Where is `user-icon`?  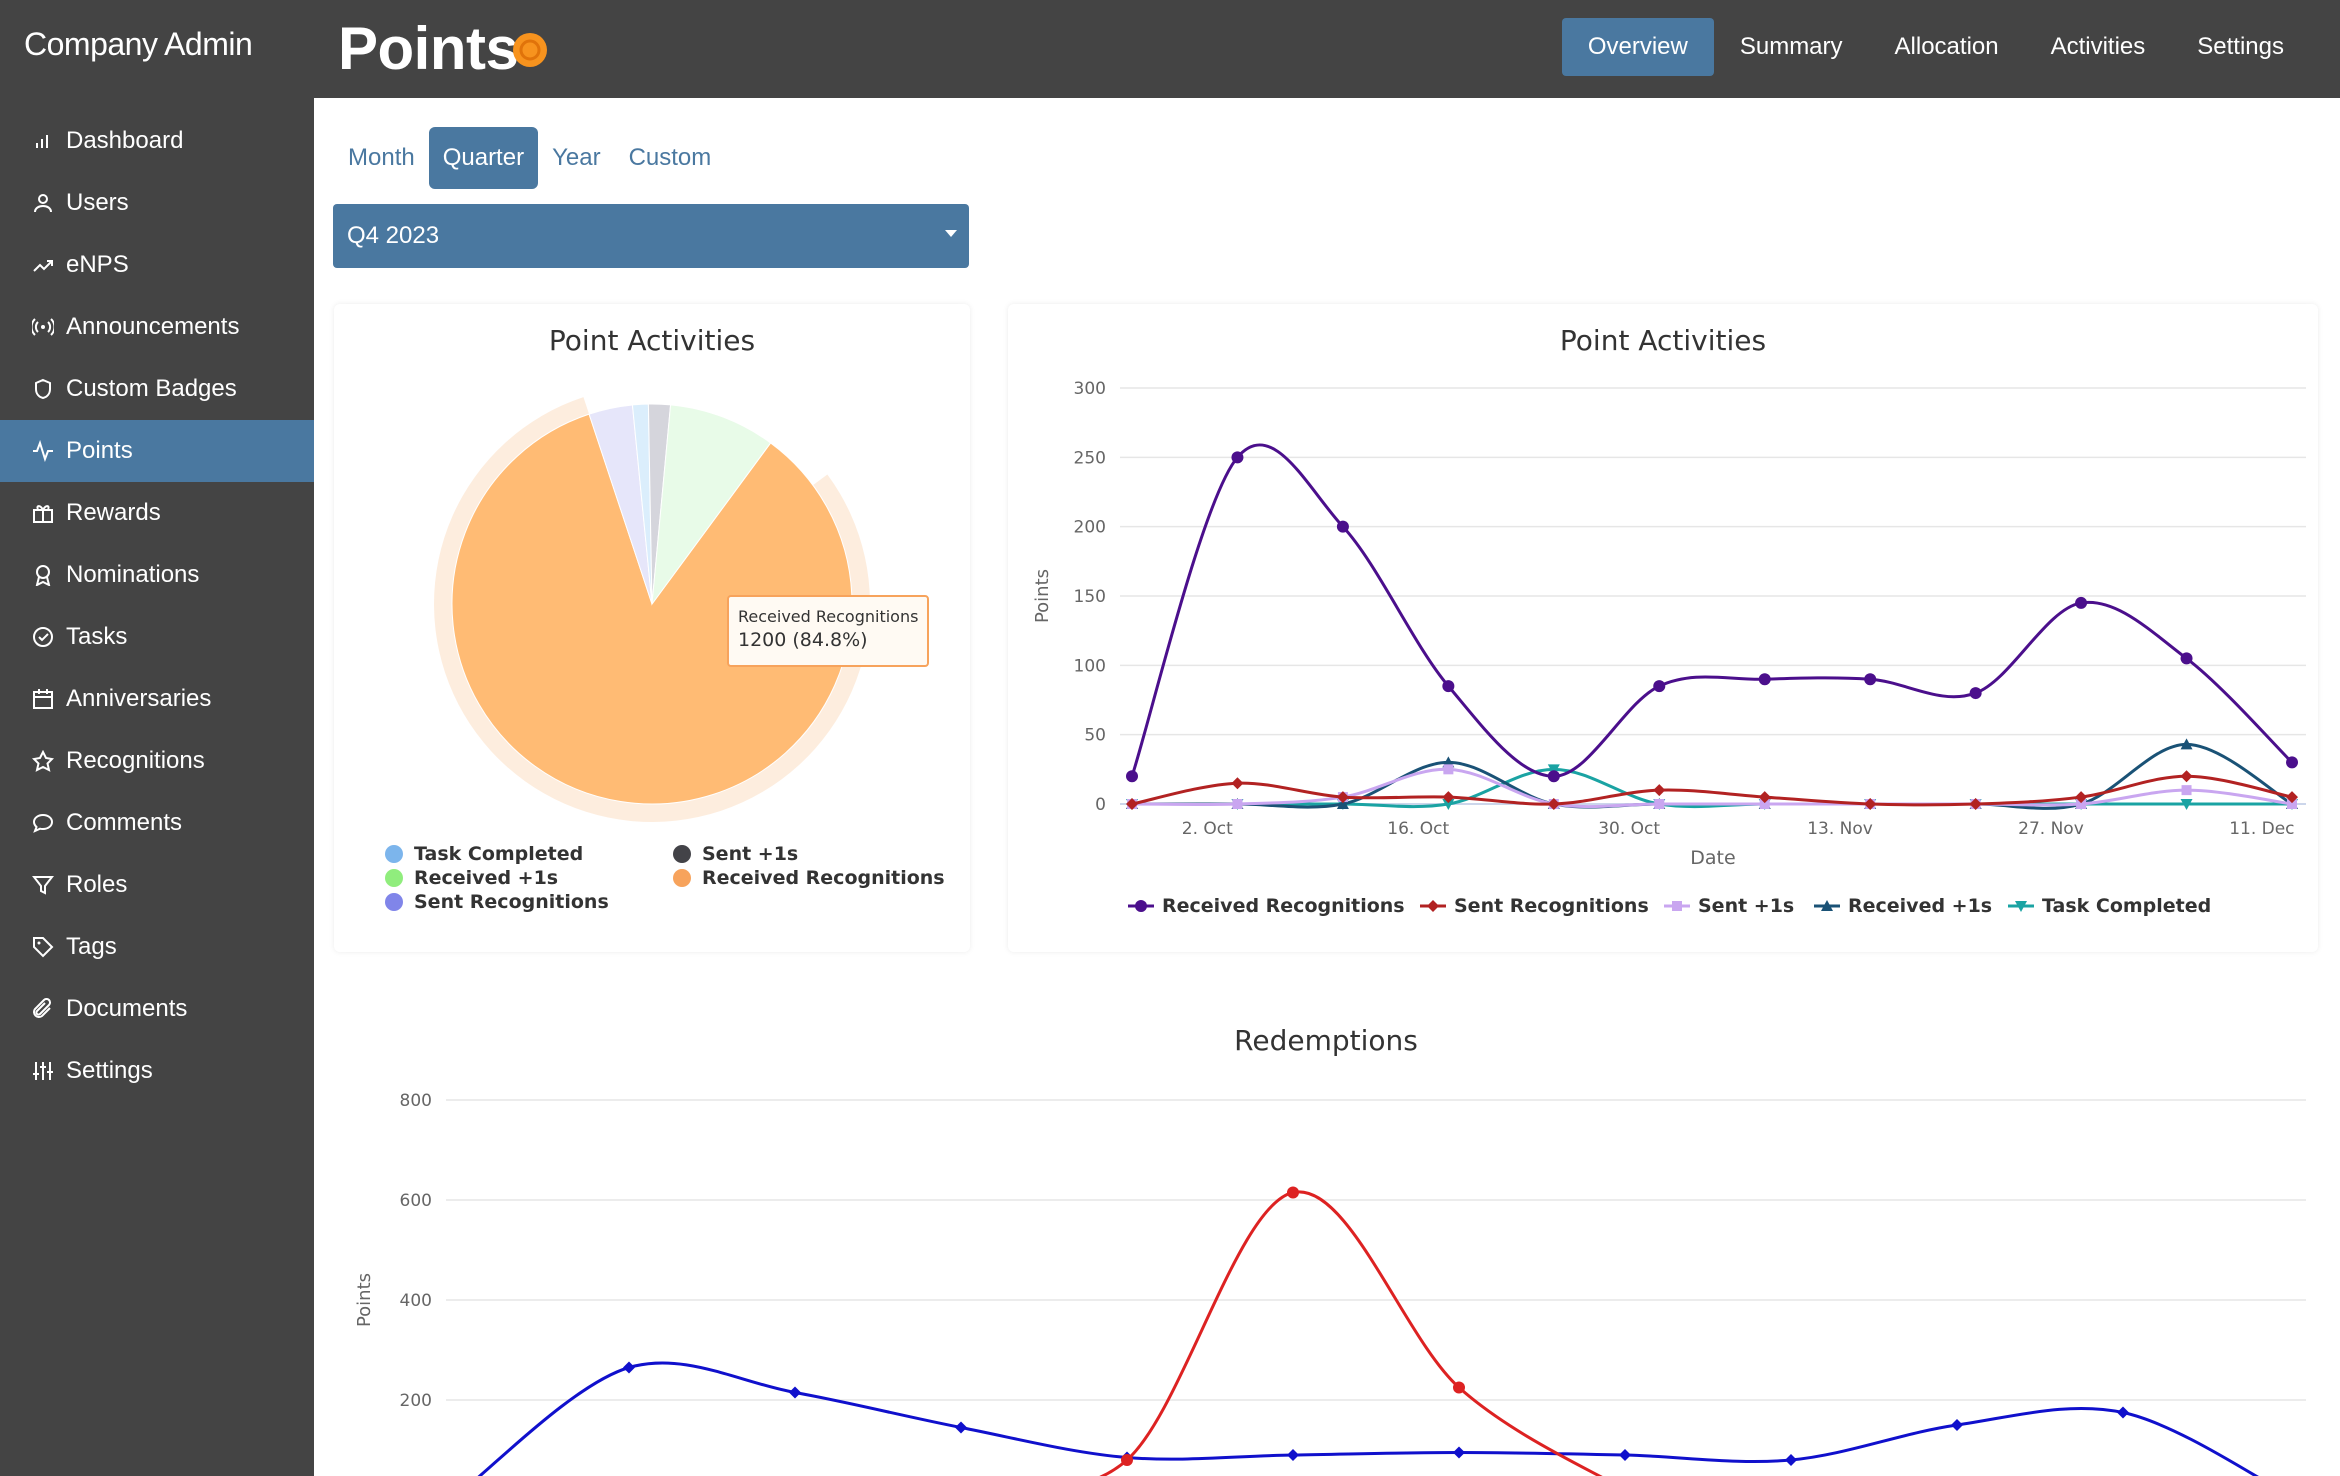 user-icon is located at coordinates (43, 203).